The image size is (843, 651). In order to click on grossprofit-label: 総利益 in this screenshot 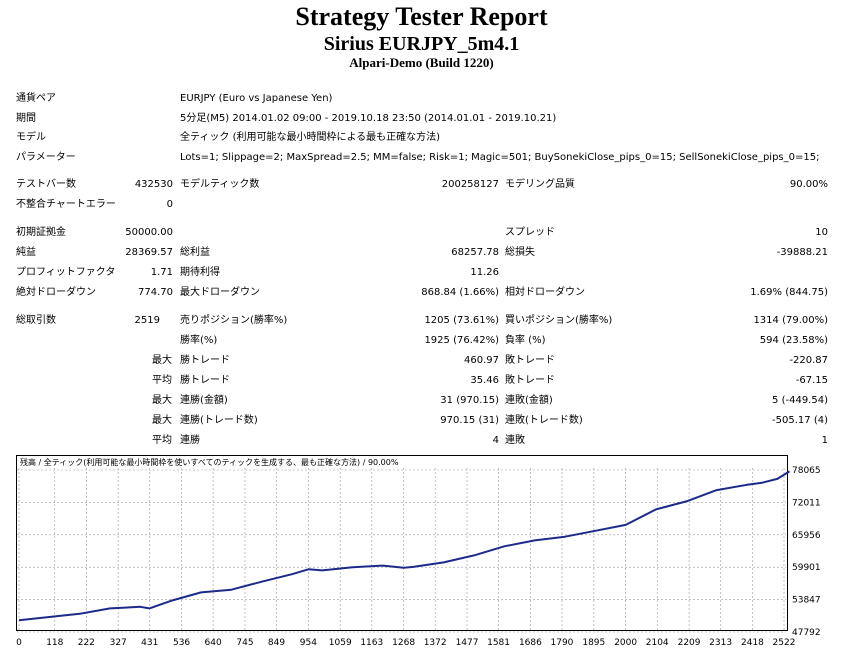, I will do `click(195, 252)`.